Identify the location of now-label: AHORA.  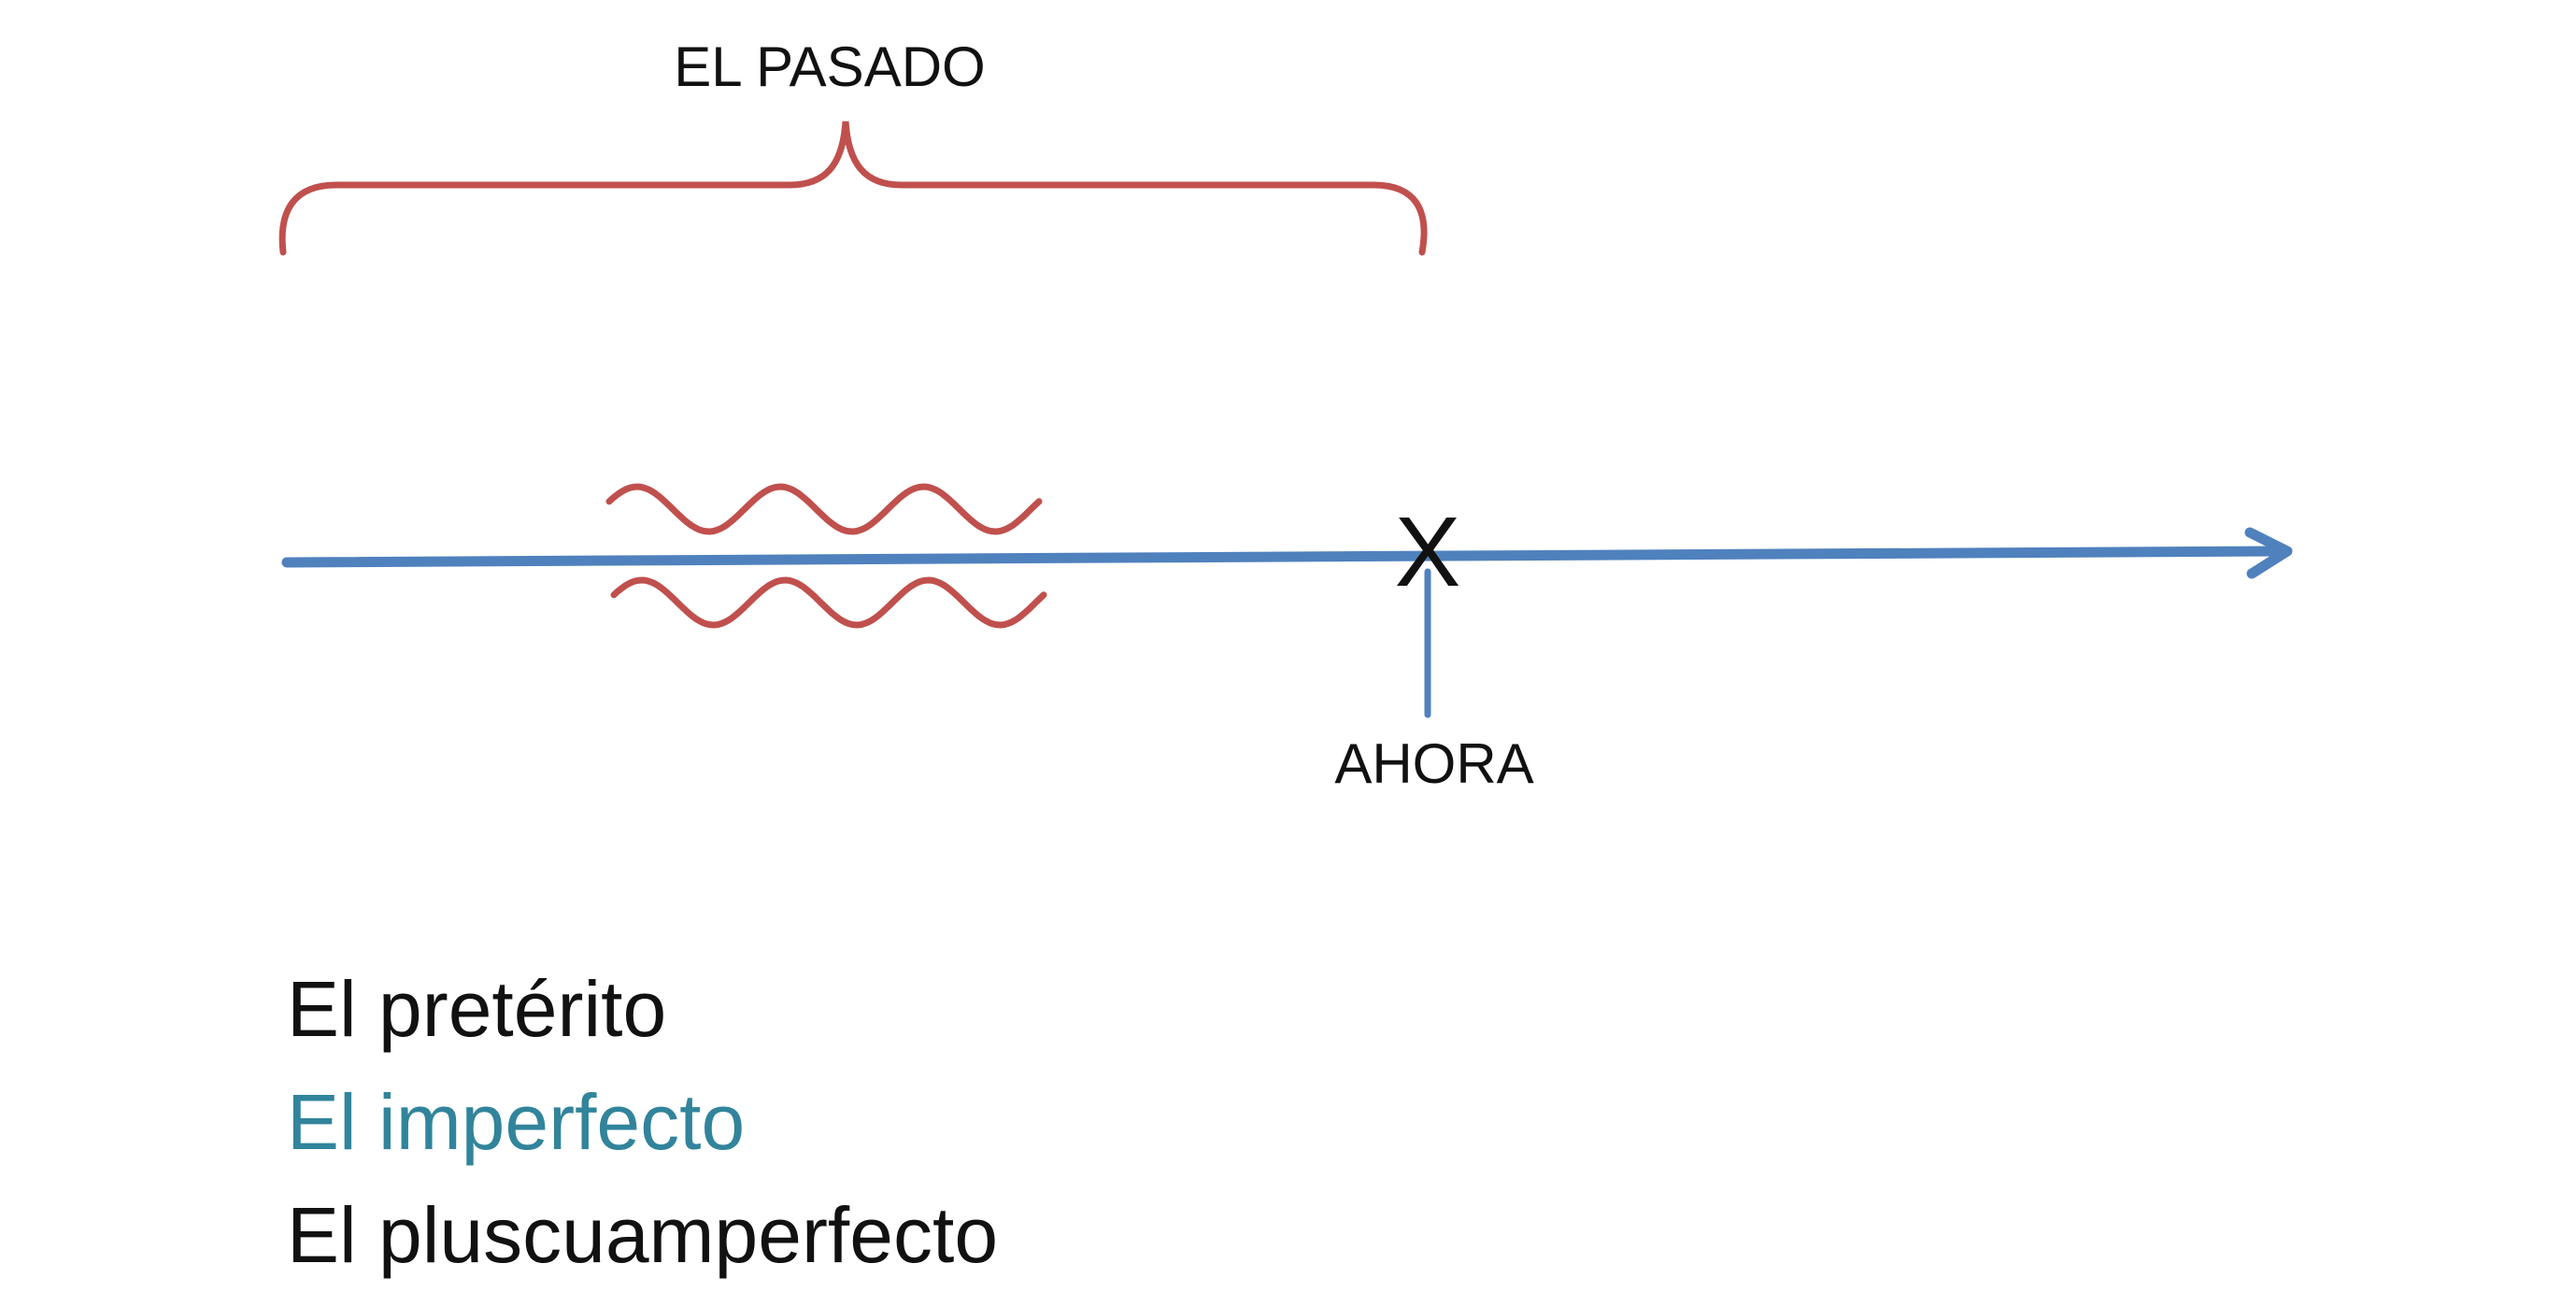
(1434, 763).